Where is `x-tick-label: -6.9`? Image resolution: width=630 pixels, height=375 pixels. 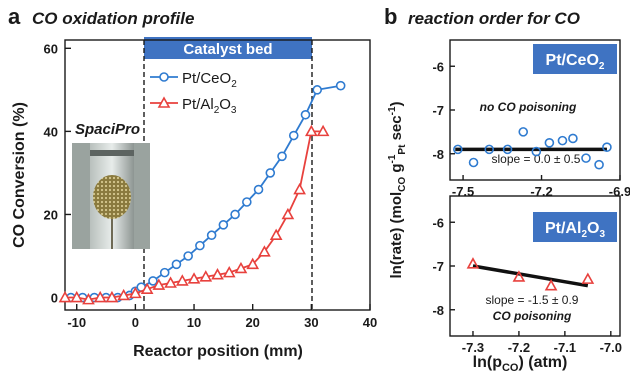 x-tick-label: -6.9 is located at coordinates (619, 191).